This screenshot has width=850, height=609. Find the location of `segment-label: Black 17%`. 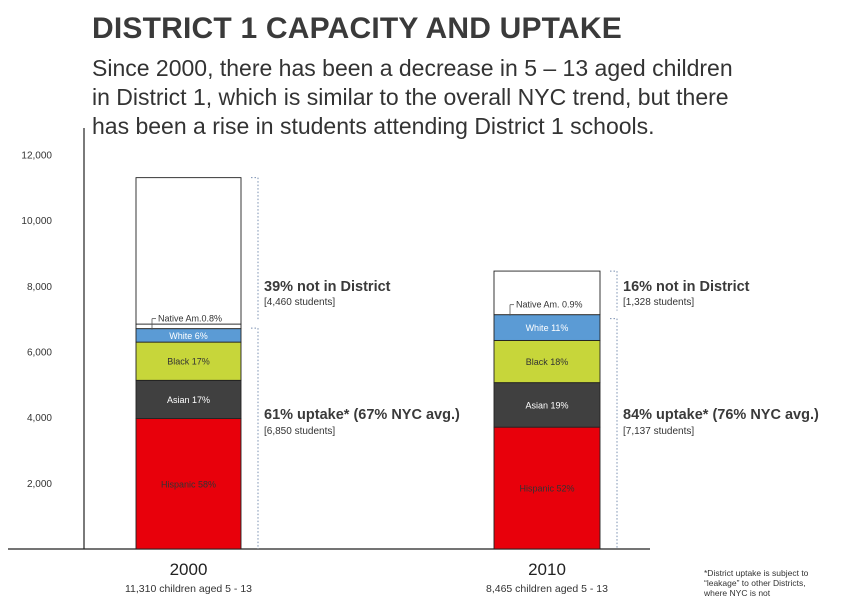

segment-label: Black 17% is located at coordinates (188, 362).